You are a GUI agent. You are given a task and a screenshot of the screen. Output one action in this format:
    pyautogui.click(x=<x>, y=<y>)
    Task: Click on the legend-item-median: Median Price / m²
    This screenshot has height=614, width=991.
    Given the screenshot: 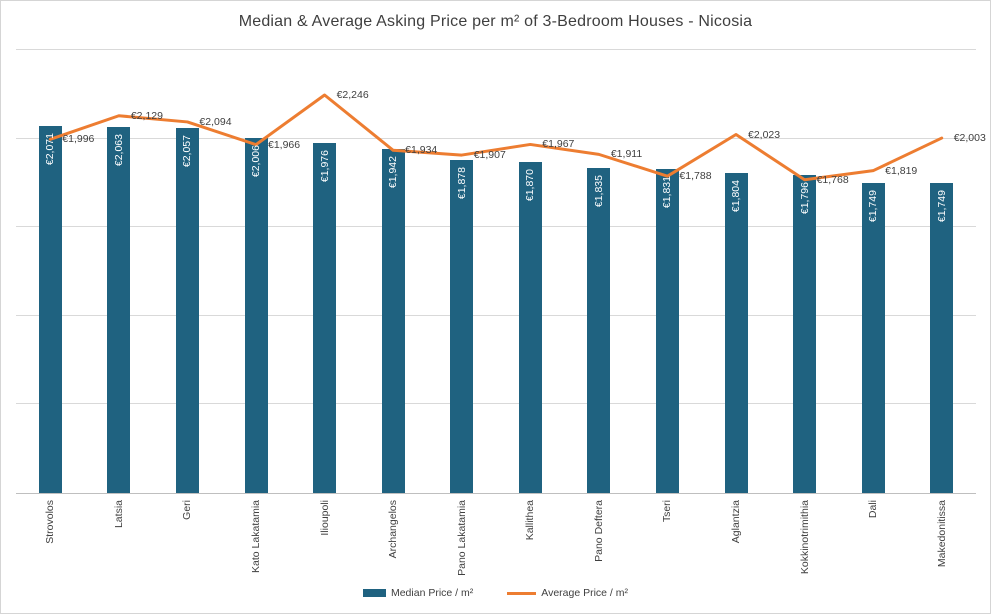 What is the action you would take?
    pyautogui.click(x=418, y=593)
    